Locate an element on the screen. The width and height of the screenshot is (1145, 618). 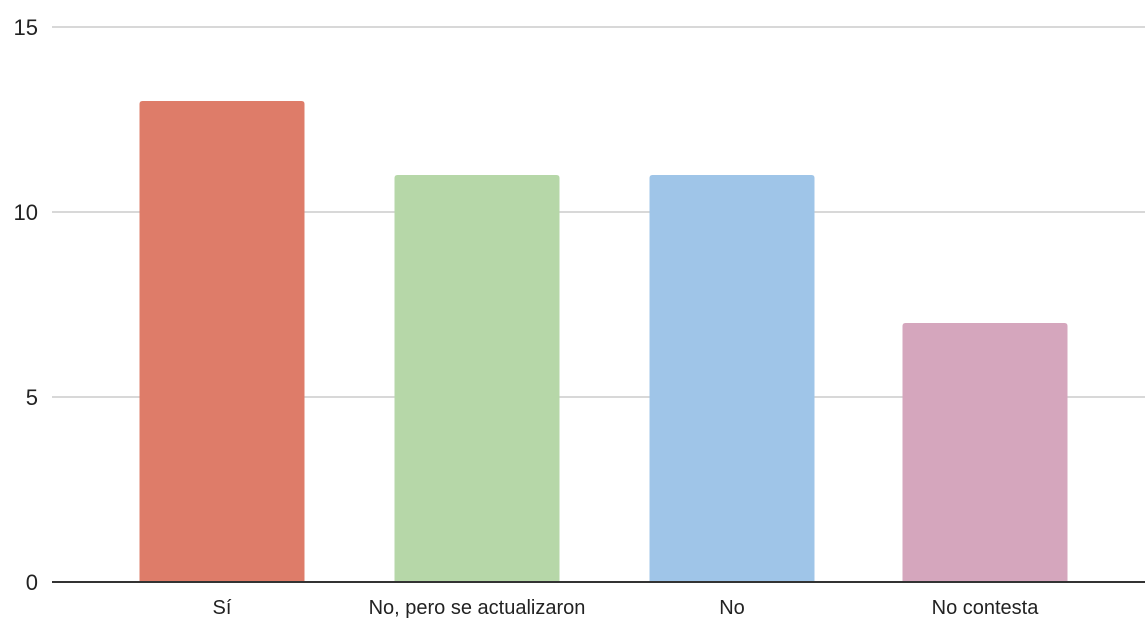
x-tick-label-0: Sí is located at coordinates (222, 607).